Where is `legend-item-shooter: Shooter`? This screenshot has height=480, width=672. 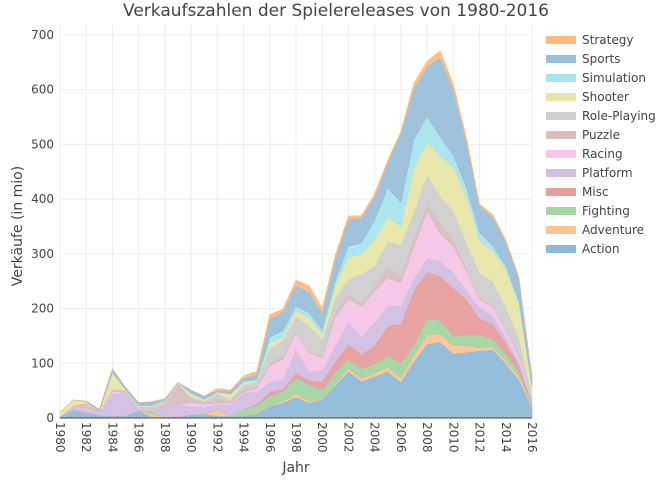 legend-item-shooter: Shooter is located at coordinates (587, 97).